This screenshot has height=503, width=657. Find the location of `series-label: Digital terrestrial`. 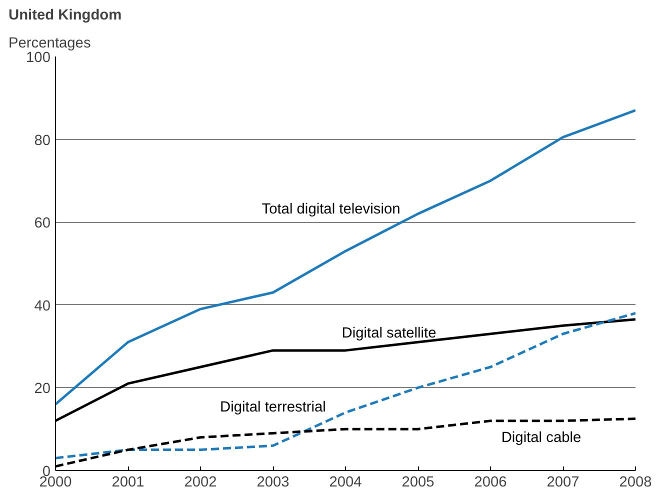

series-label: Digital terrestrial is located at coordinates (273, 408).